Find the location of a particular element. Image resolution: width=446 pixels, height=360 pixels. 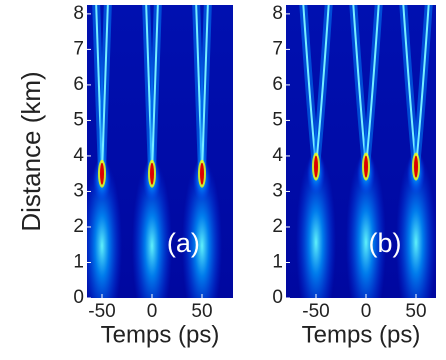

panel-label: (b) is located at coordinates (385, 243).